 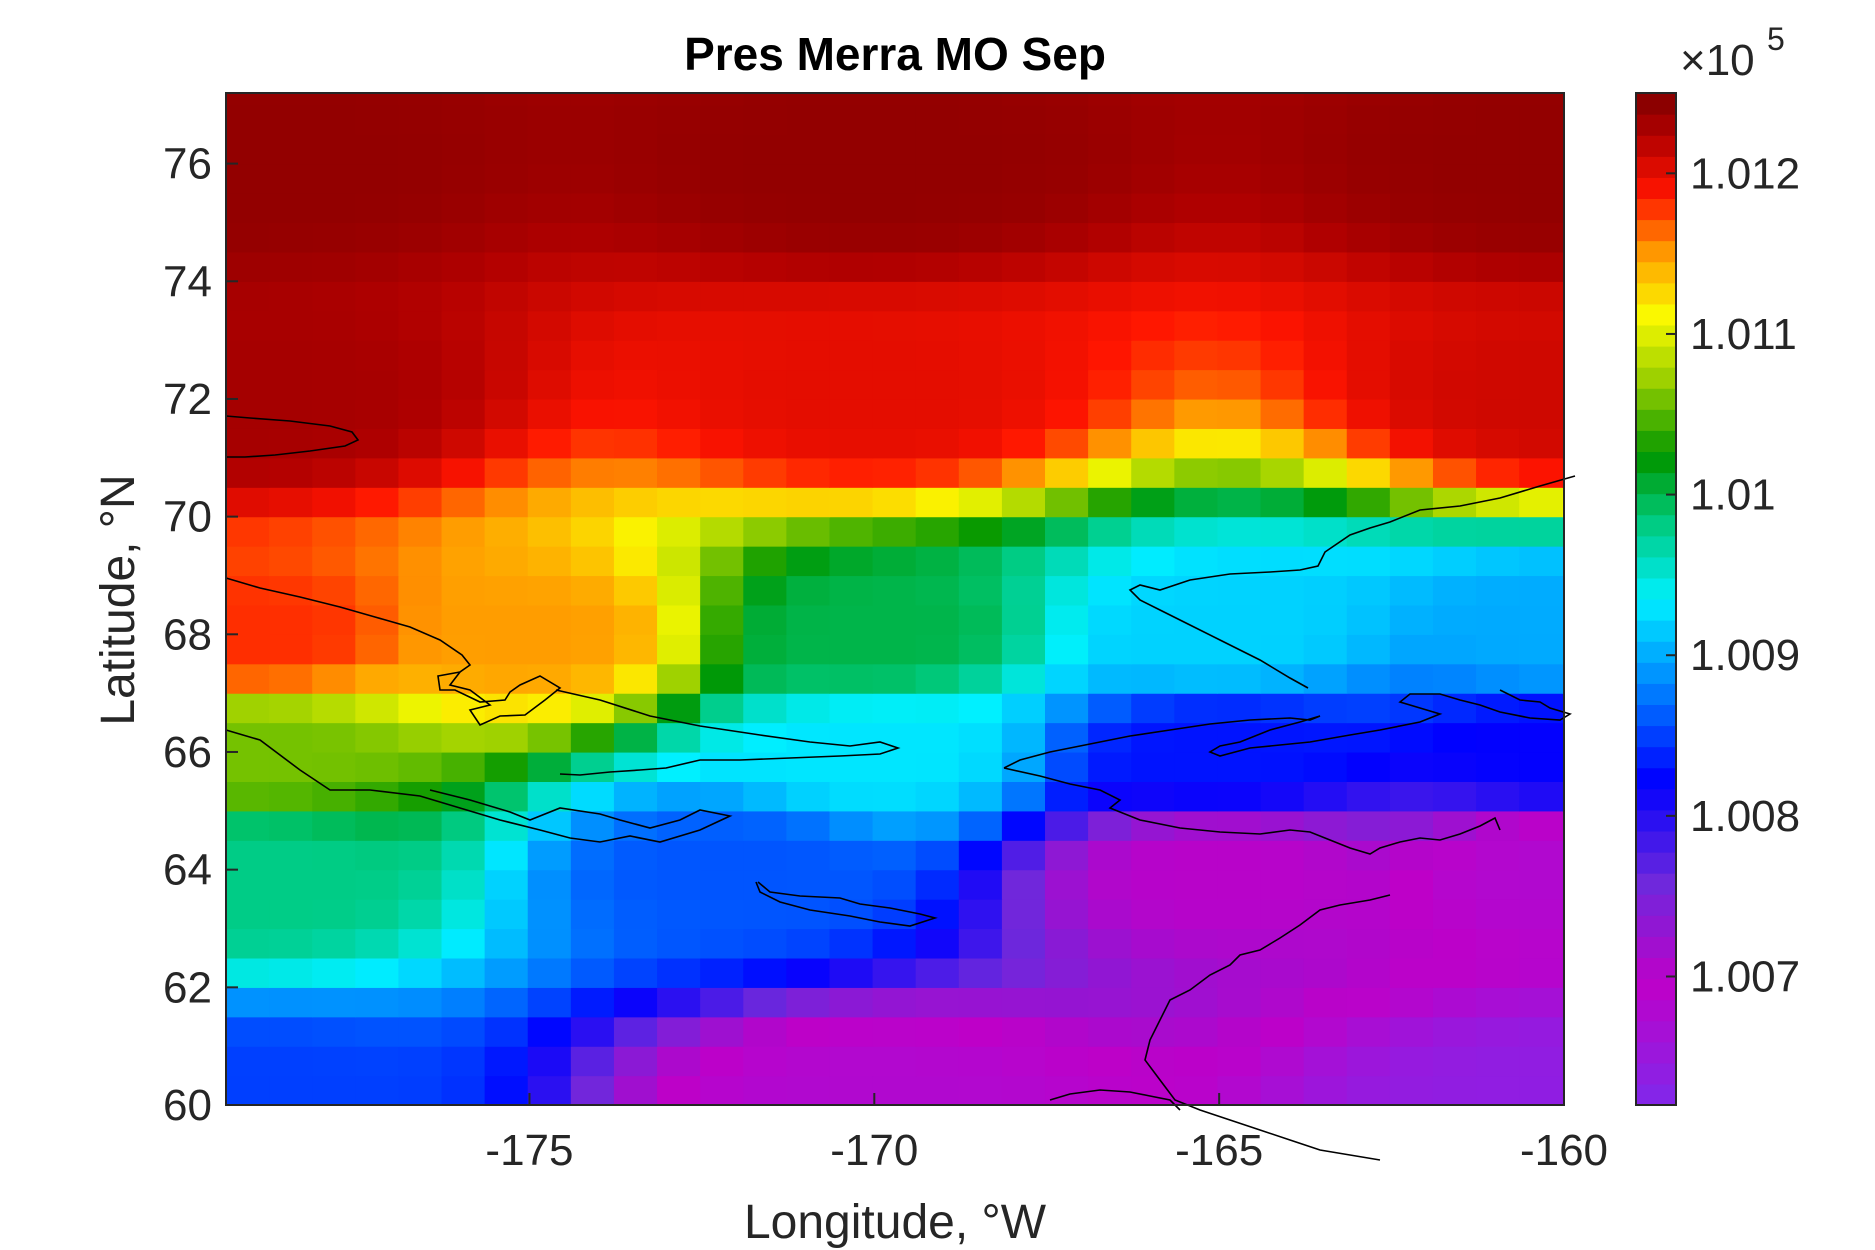 What do you see at coordinates (187, 634) in the screenshot?
I see `y-tick-label: 68` at bounding box center [187, 634].